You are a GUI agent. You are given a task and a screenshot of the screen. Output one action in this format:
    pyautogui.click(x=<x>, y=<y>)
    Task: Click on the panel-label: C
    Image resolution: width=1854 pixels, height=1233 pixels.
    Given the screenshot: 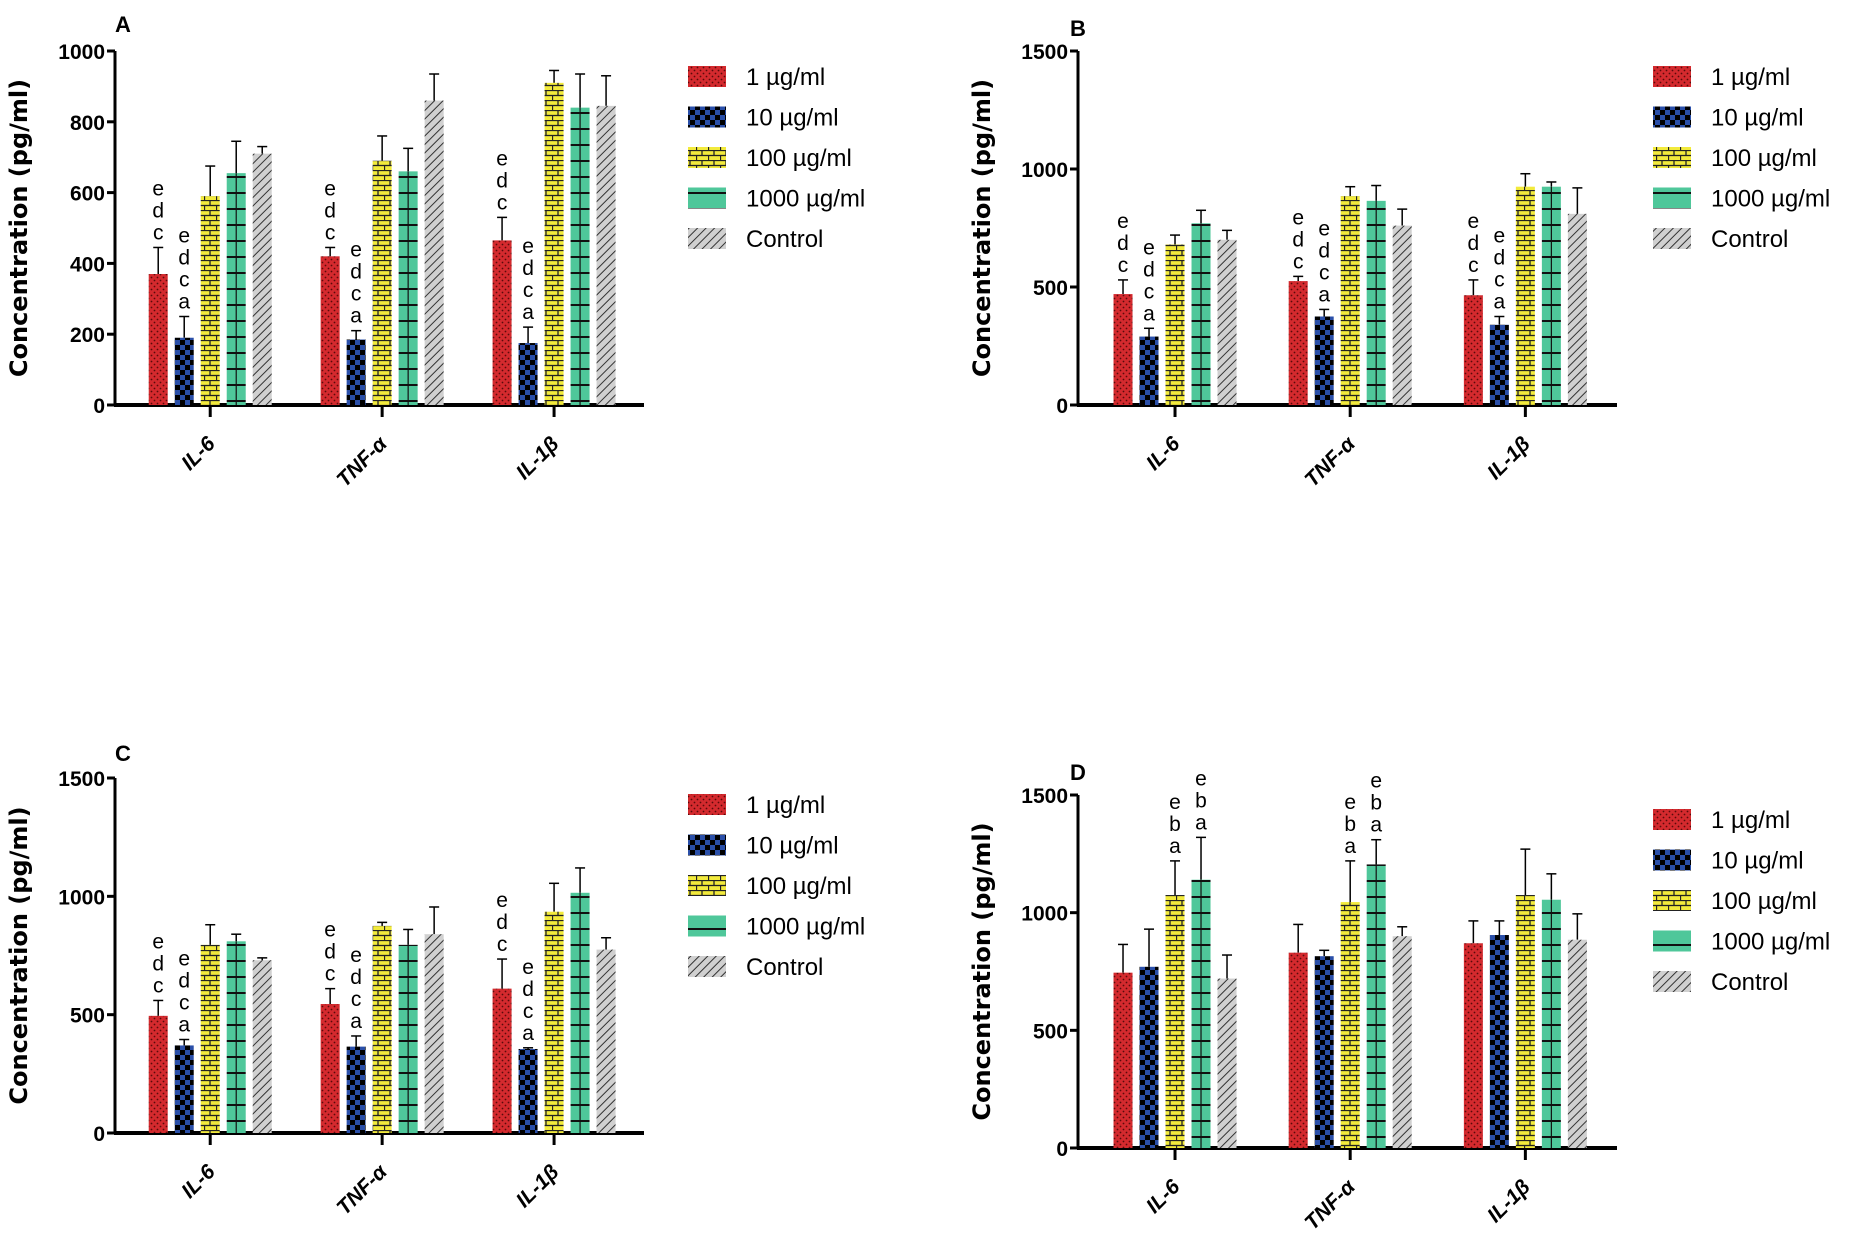 What is the action you would take?
    pyautogui.click(x=123, y=753)
    